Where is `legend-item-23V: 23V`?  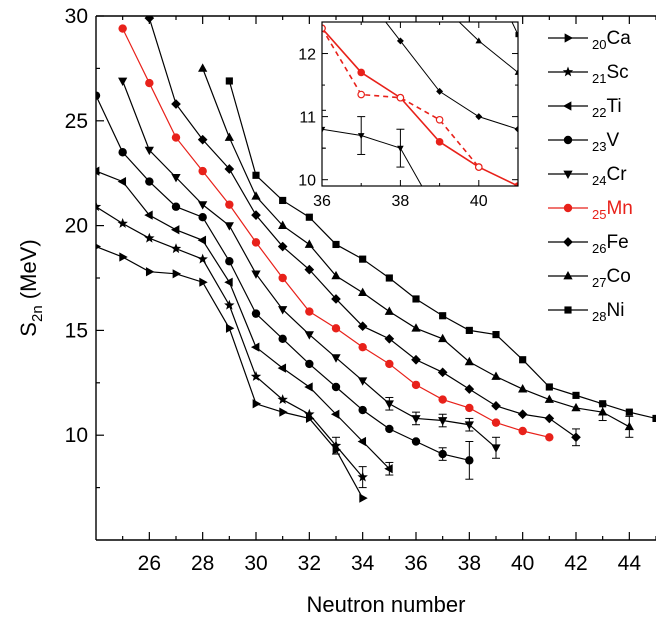 legend-item-23V: 23V is located at coordinates (583, 142).